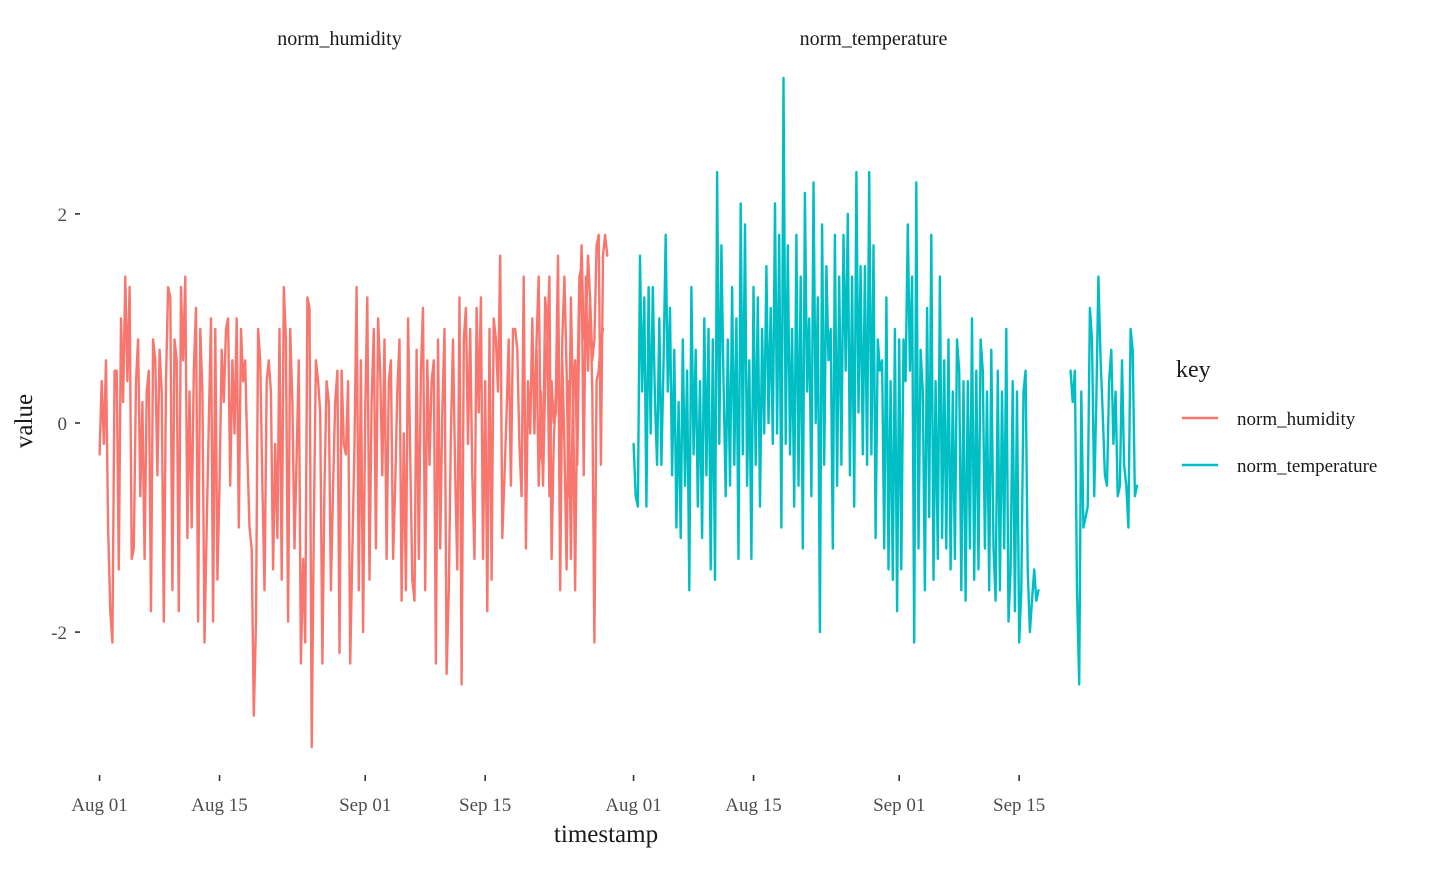 This screenshot has width=1440, height=869. What do you see at coordinates (24, 421) in the screenshot?
I see `y-axis-title: value` at bounding box center [24, 421].